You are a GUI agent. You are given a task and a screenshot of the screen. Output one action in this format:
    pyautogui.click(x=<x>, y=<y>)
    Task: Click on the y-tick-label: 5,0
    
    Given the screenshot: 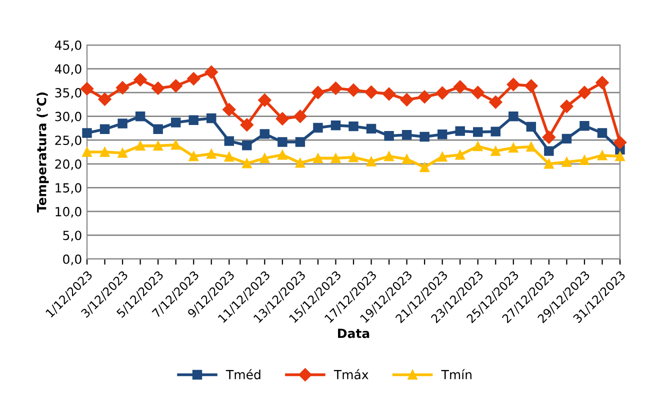 What is the action you would take?
    pyautogui.click(x=72, y=236)
    